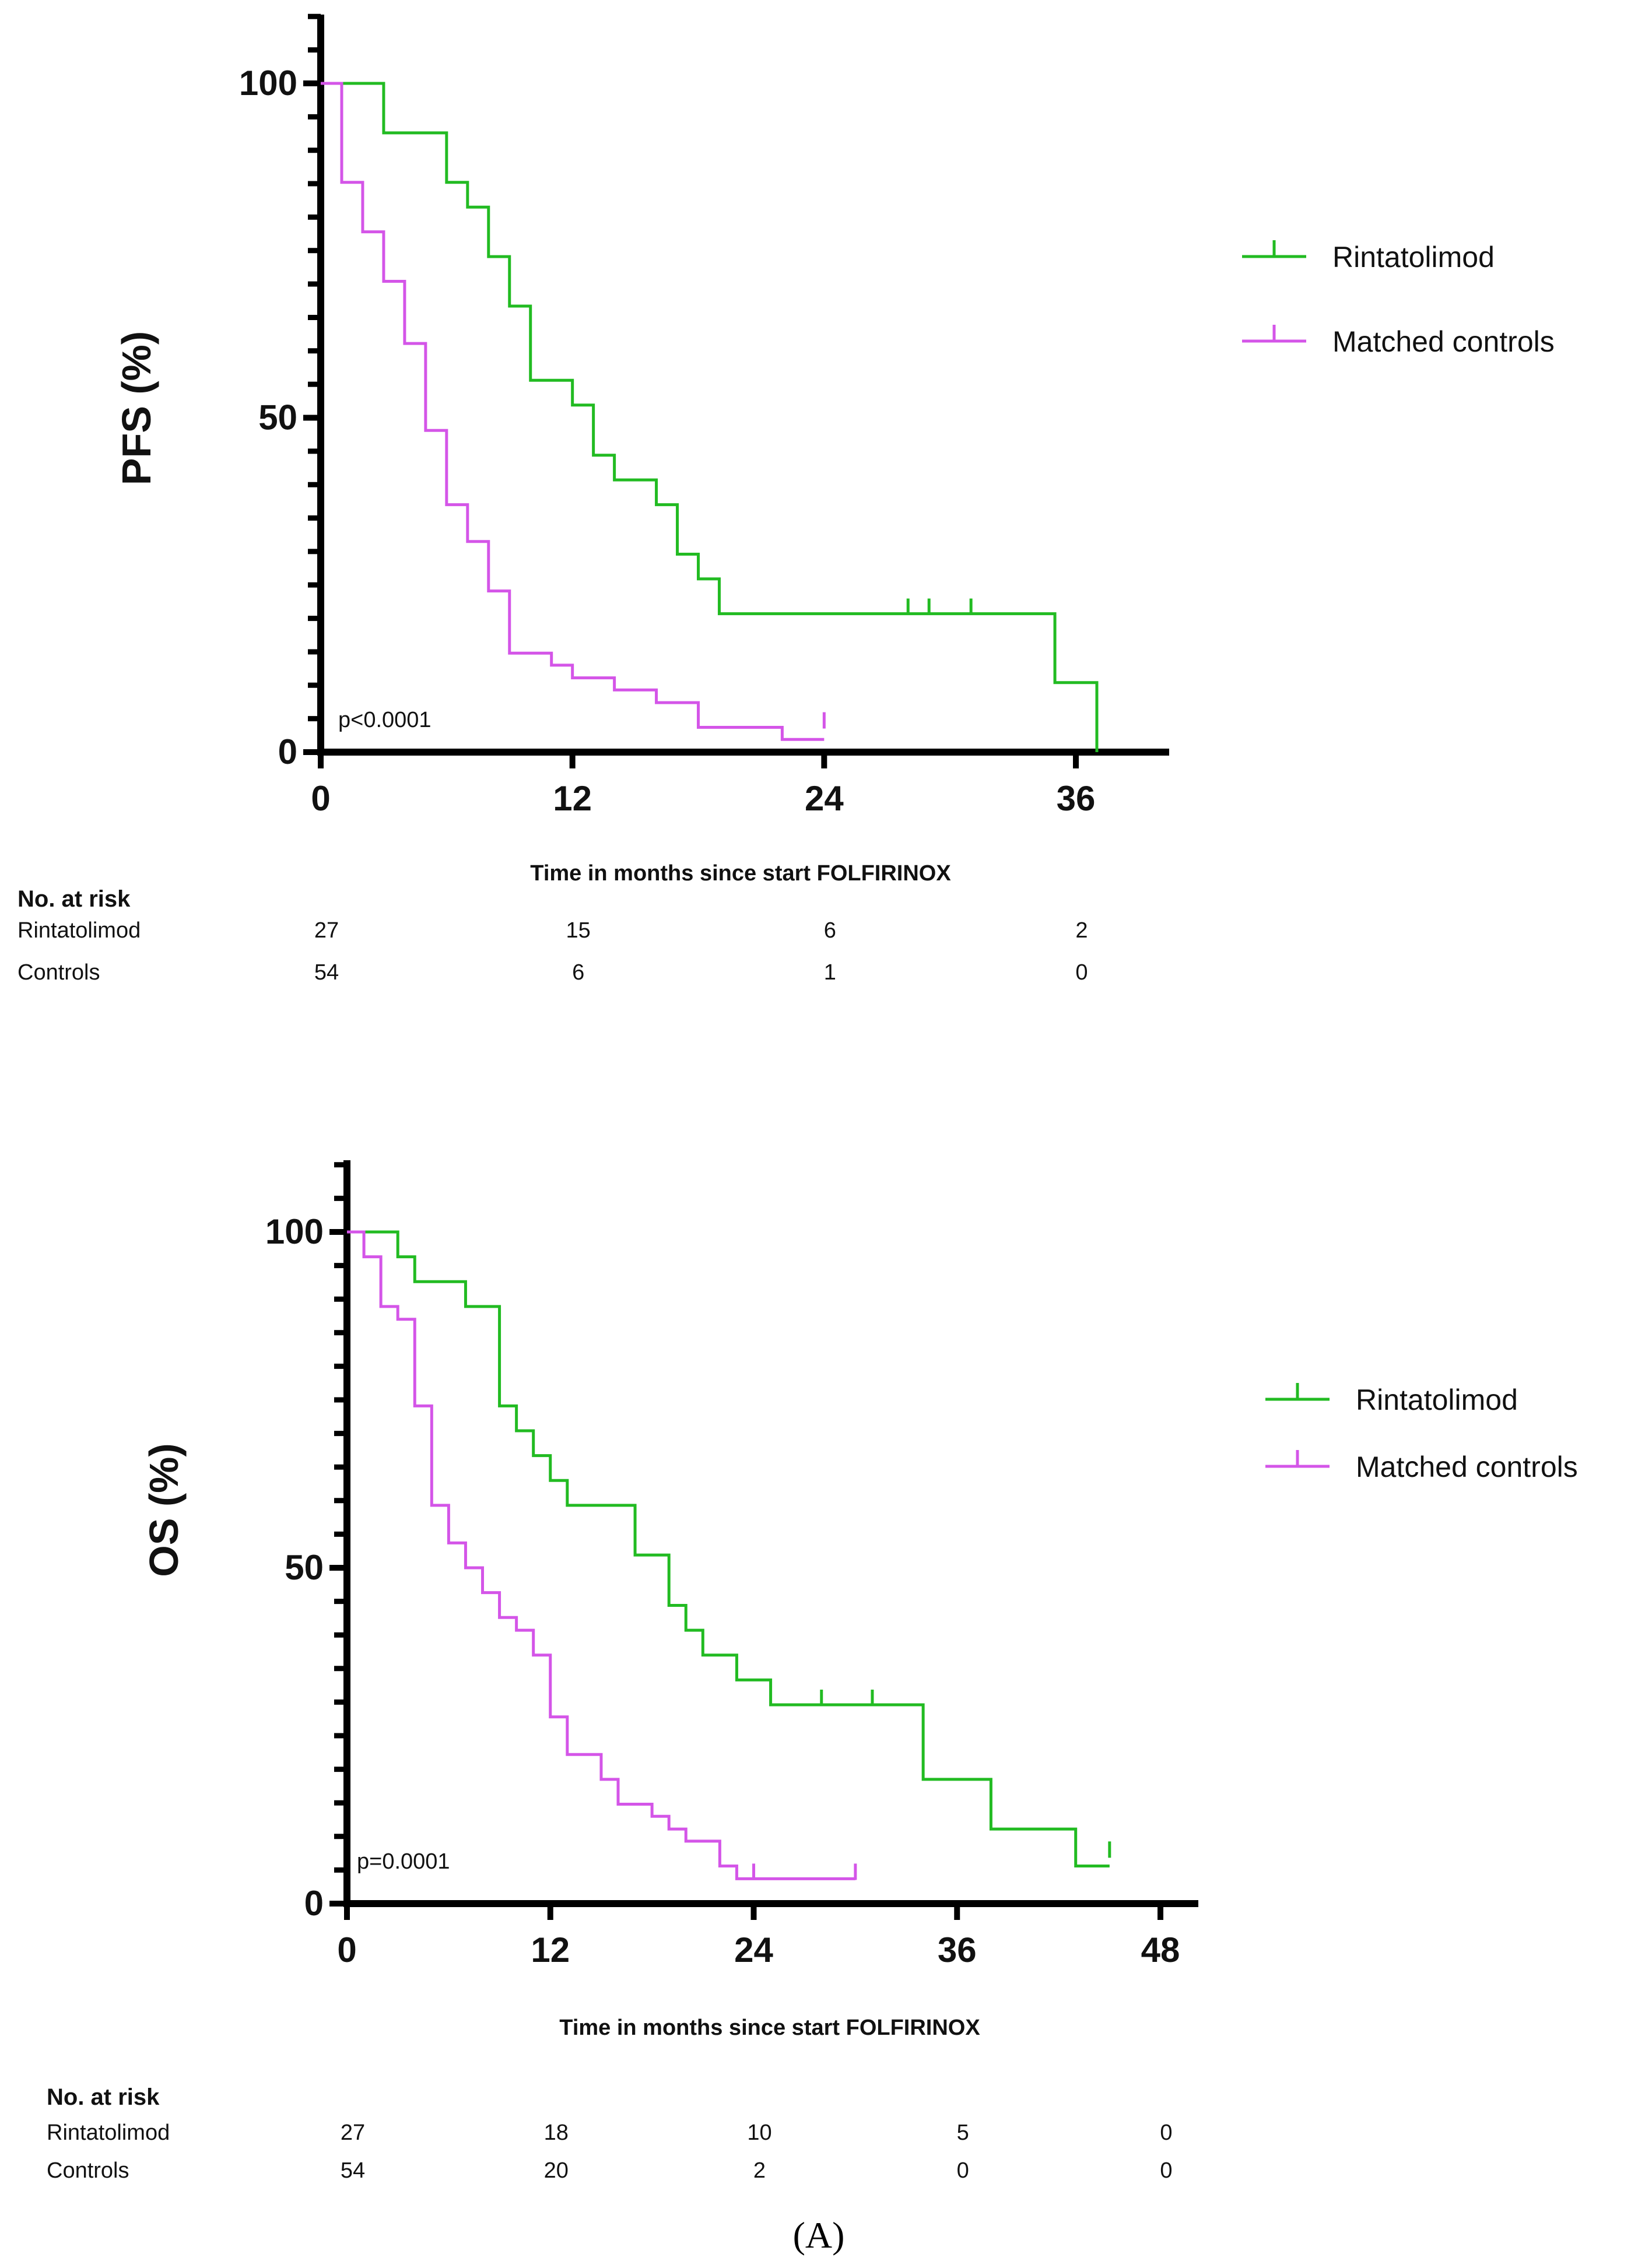 The height and width of the screenshot is (2268, 1638). I want to click on pfs-p-value: p<0.0001, so click(385, 720).